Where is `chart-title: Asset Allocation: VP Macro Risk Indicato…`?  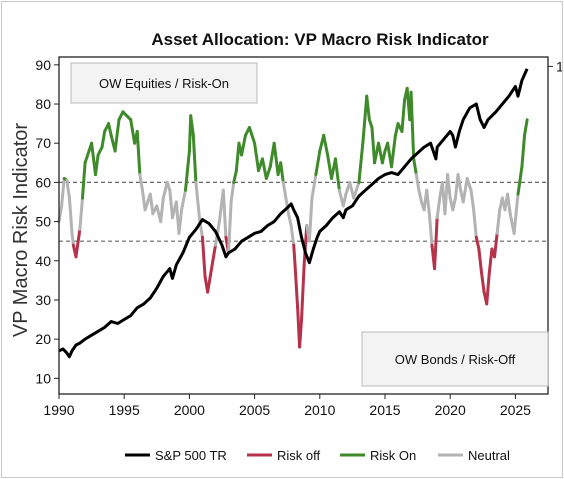 chart-title: Asset Allocation: VP Macro Risk Indicato… is located at coordinates (320, 39).